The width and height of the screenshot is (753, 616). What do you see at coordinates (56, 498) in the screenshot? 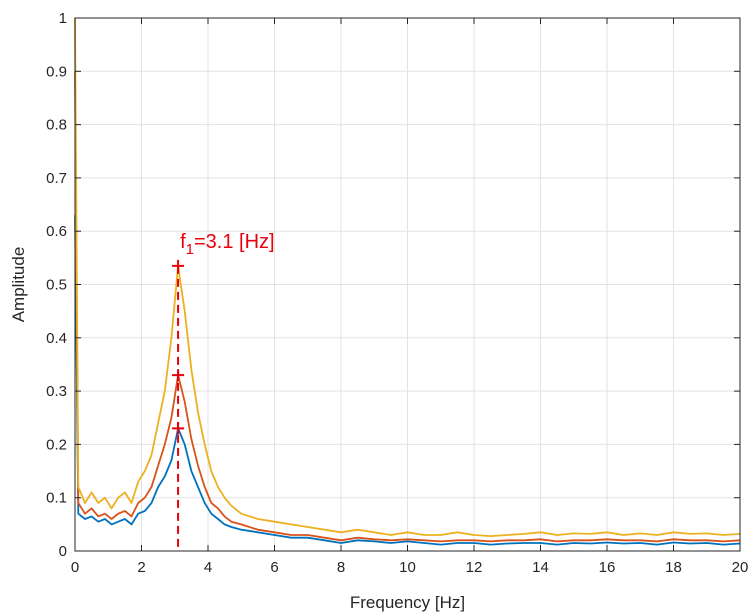
I see `y-tick-label: 0.1` at bounding box center [56, 498].